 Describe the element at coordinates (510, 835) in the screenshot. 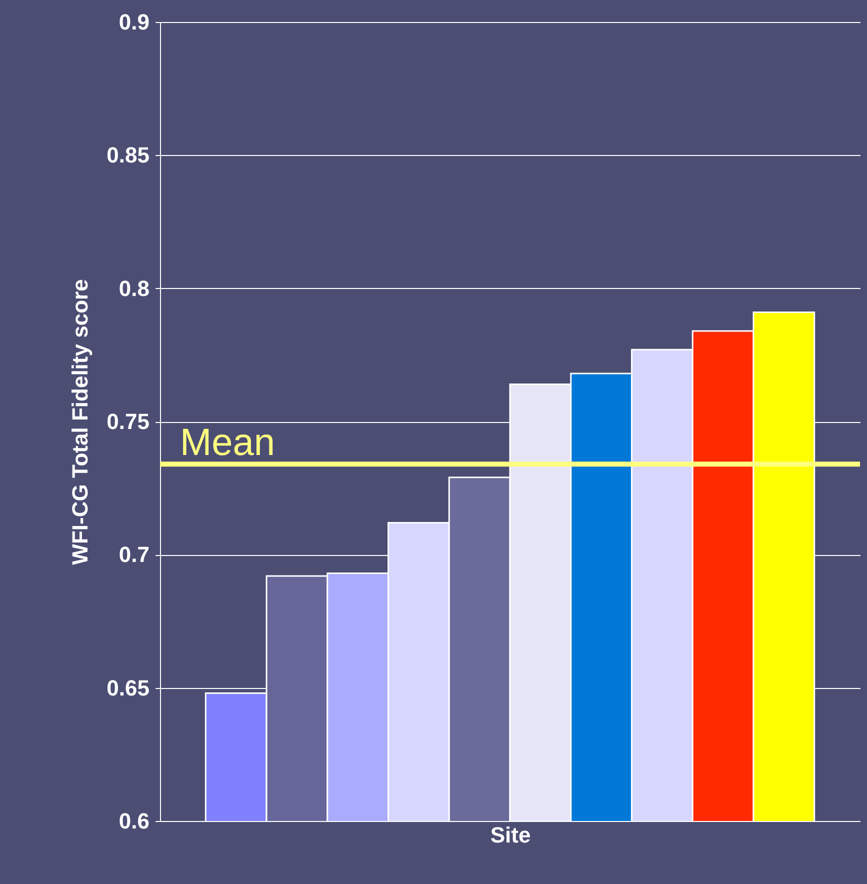

I see `x-axis-title: Site` at that location.